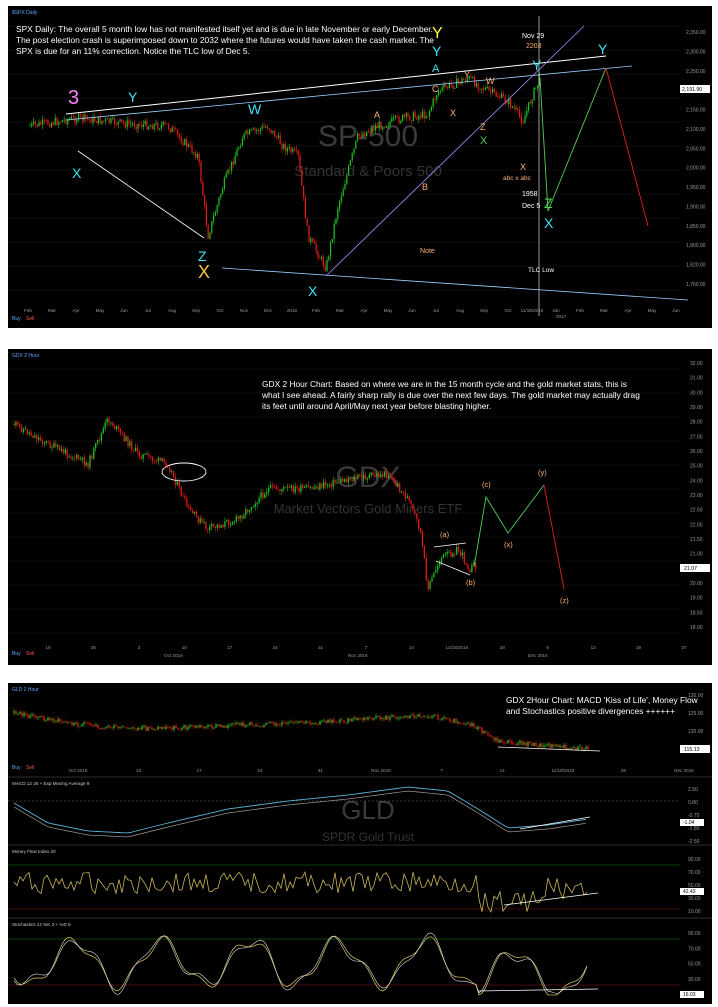  What do you see at coordinates (692, 750) in the screenshot?
I see `gld-price-box: 115.13` at bounding box center [692, 750].